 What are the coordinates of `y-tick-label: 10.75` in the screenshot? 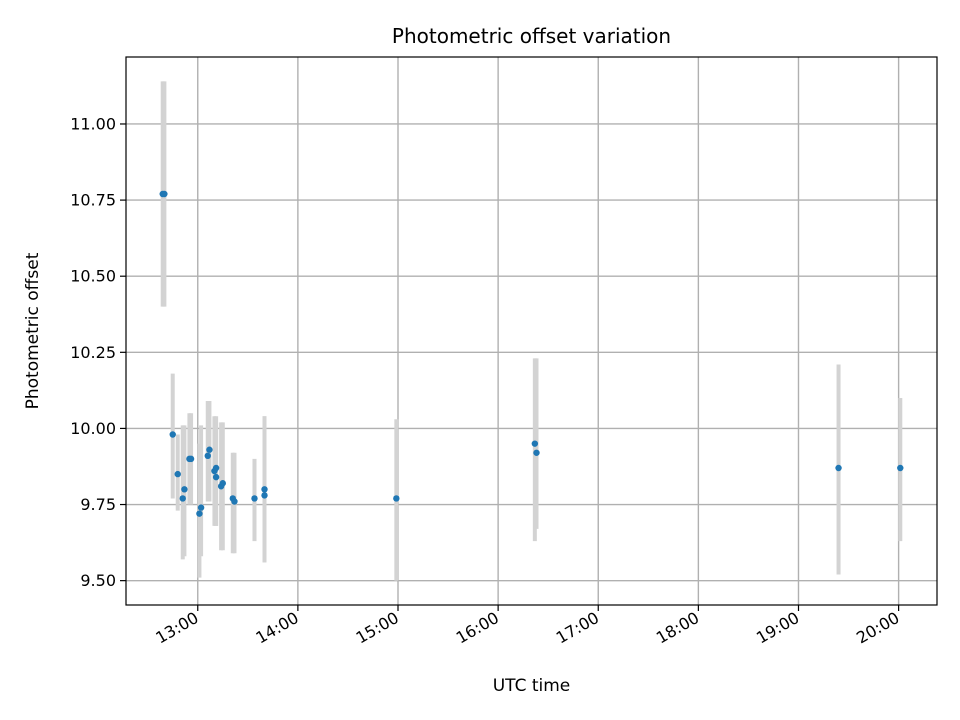 It's located at (93, 200).